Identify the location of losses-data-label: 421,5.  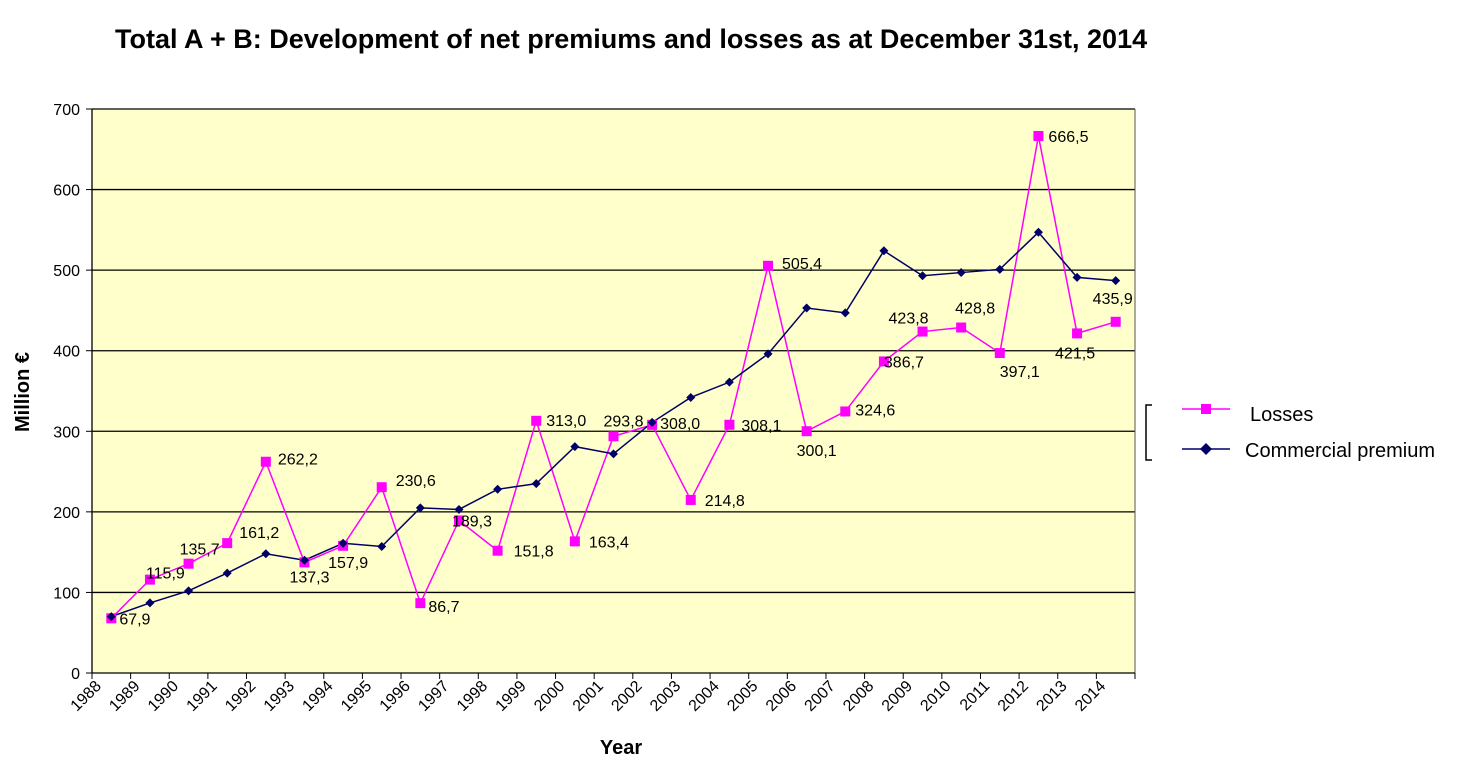
(1075, 353).